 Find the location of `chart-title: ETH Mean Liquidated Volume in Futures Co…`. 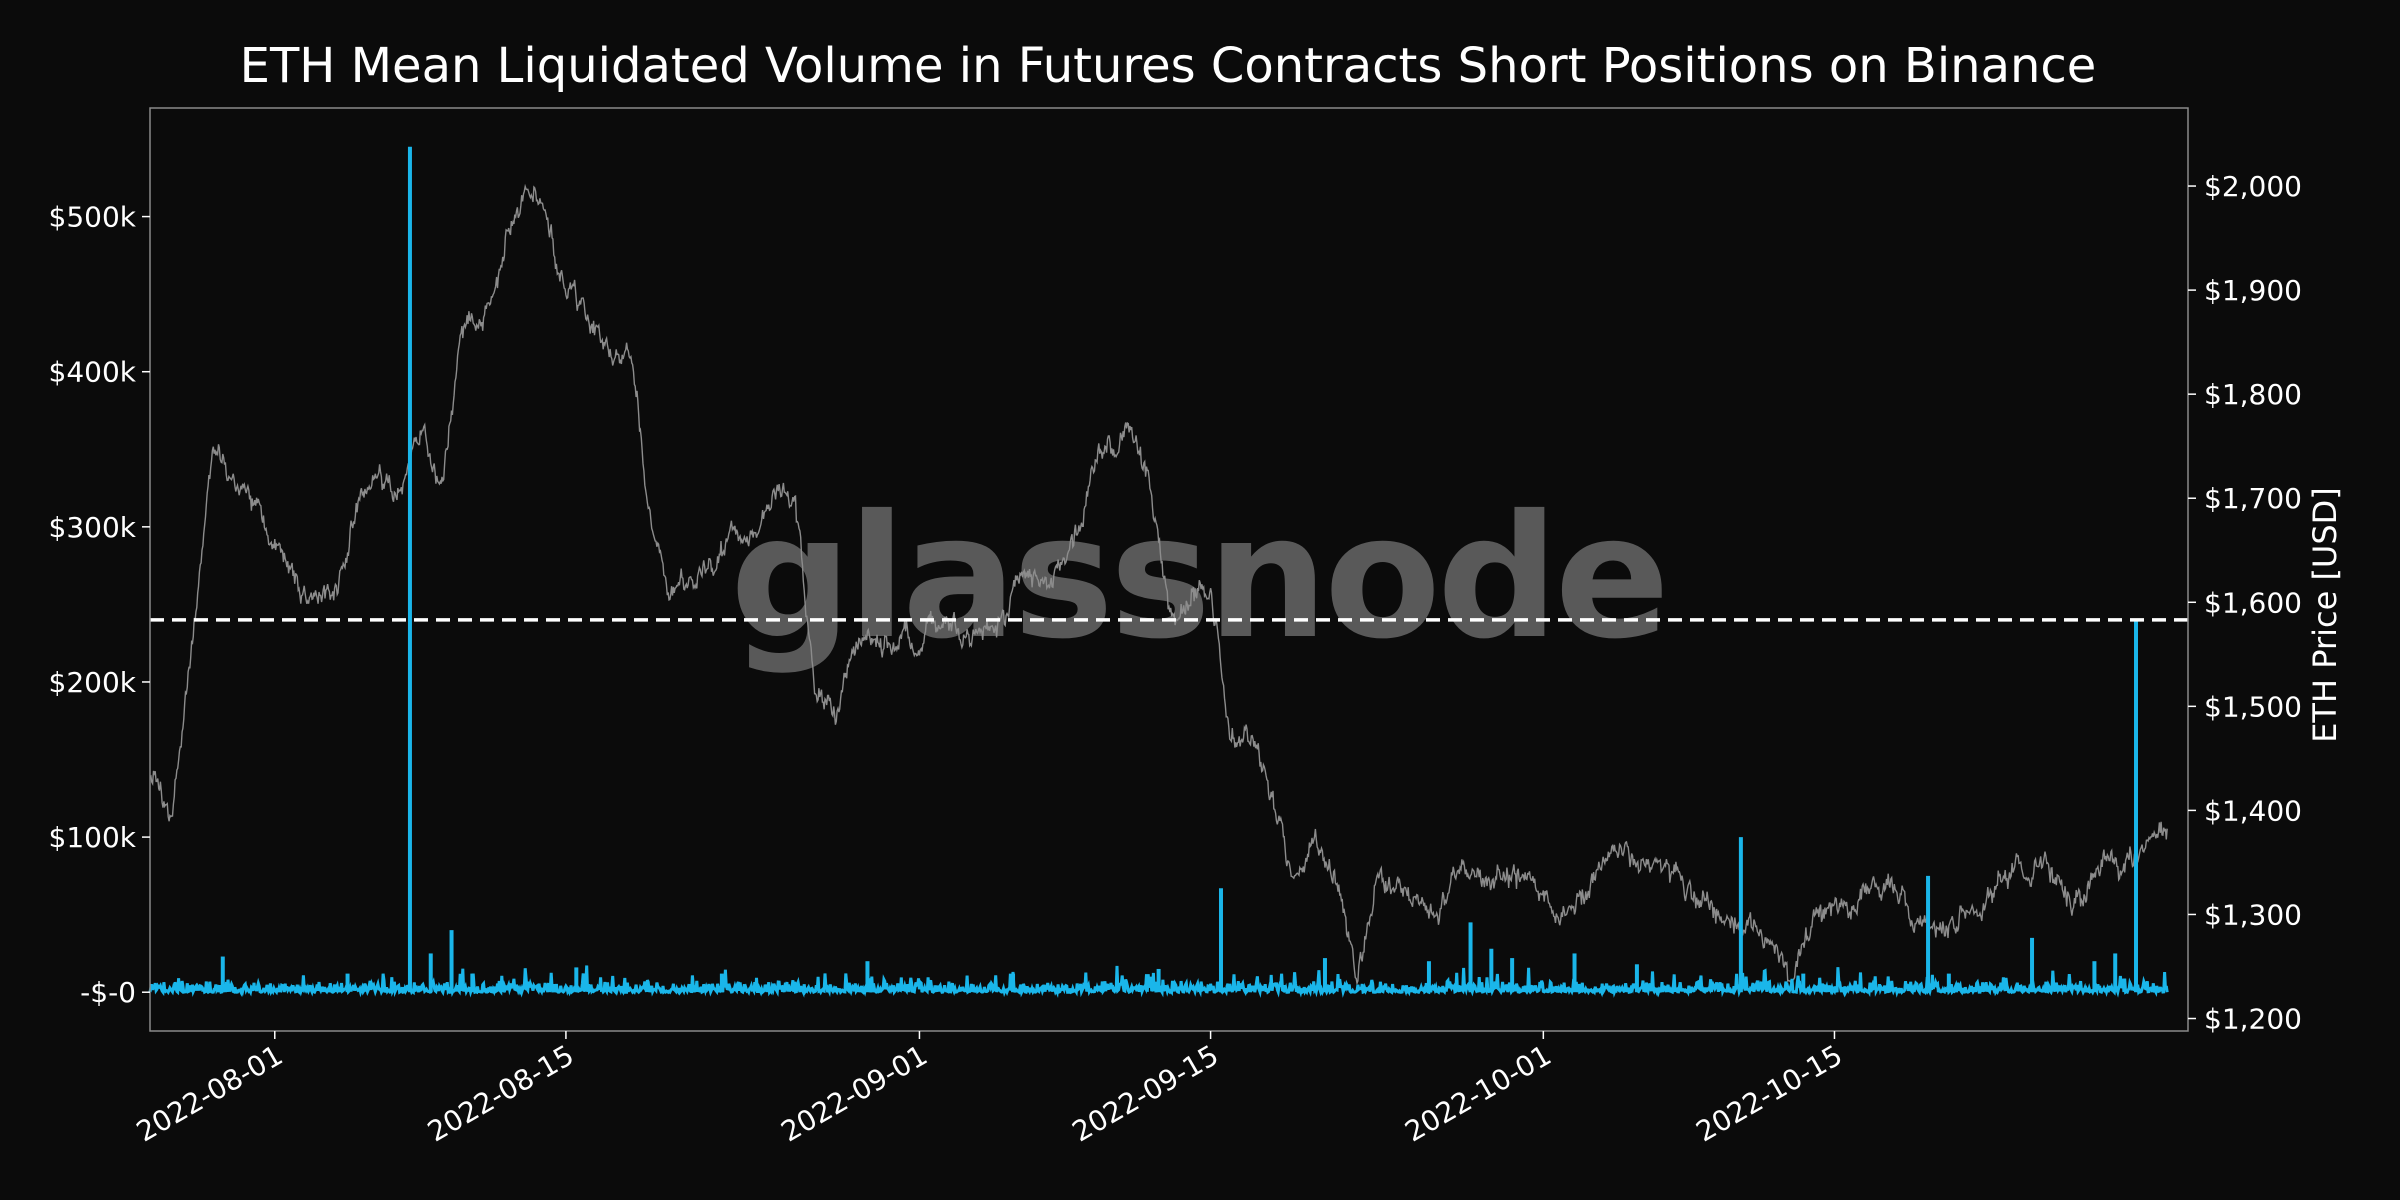

chart-title: ETH Mean Liquidated Volume in Futures Co… is located at coordinates (1168, 66).